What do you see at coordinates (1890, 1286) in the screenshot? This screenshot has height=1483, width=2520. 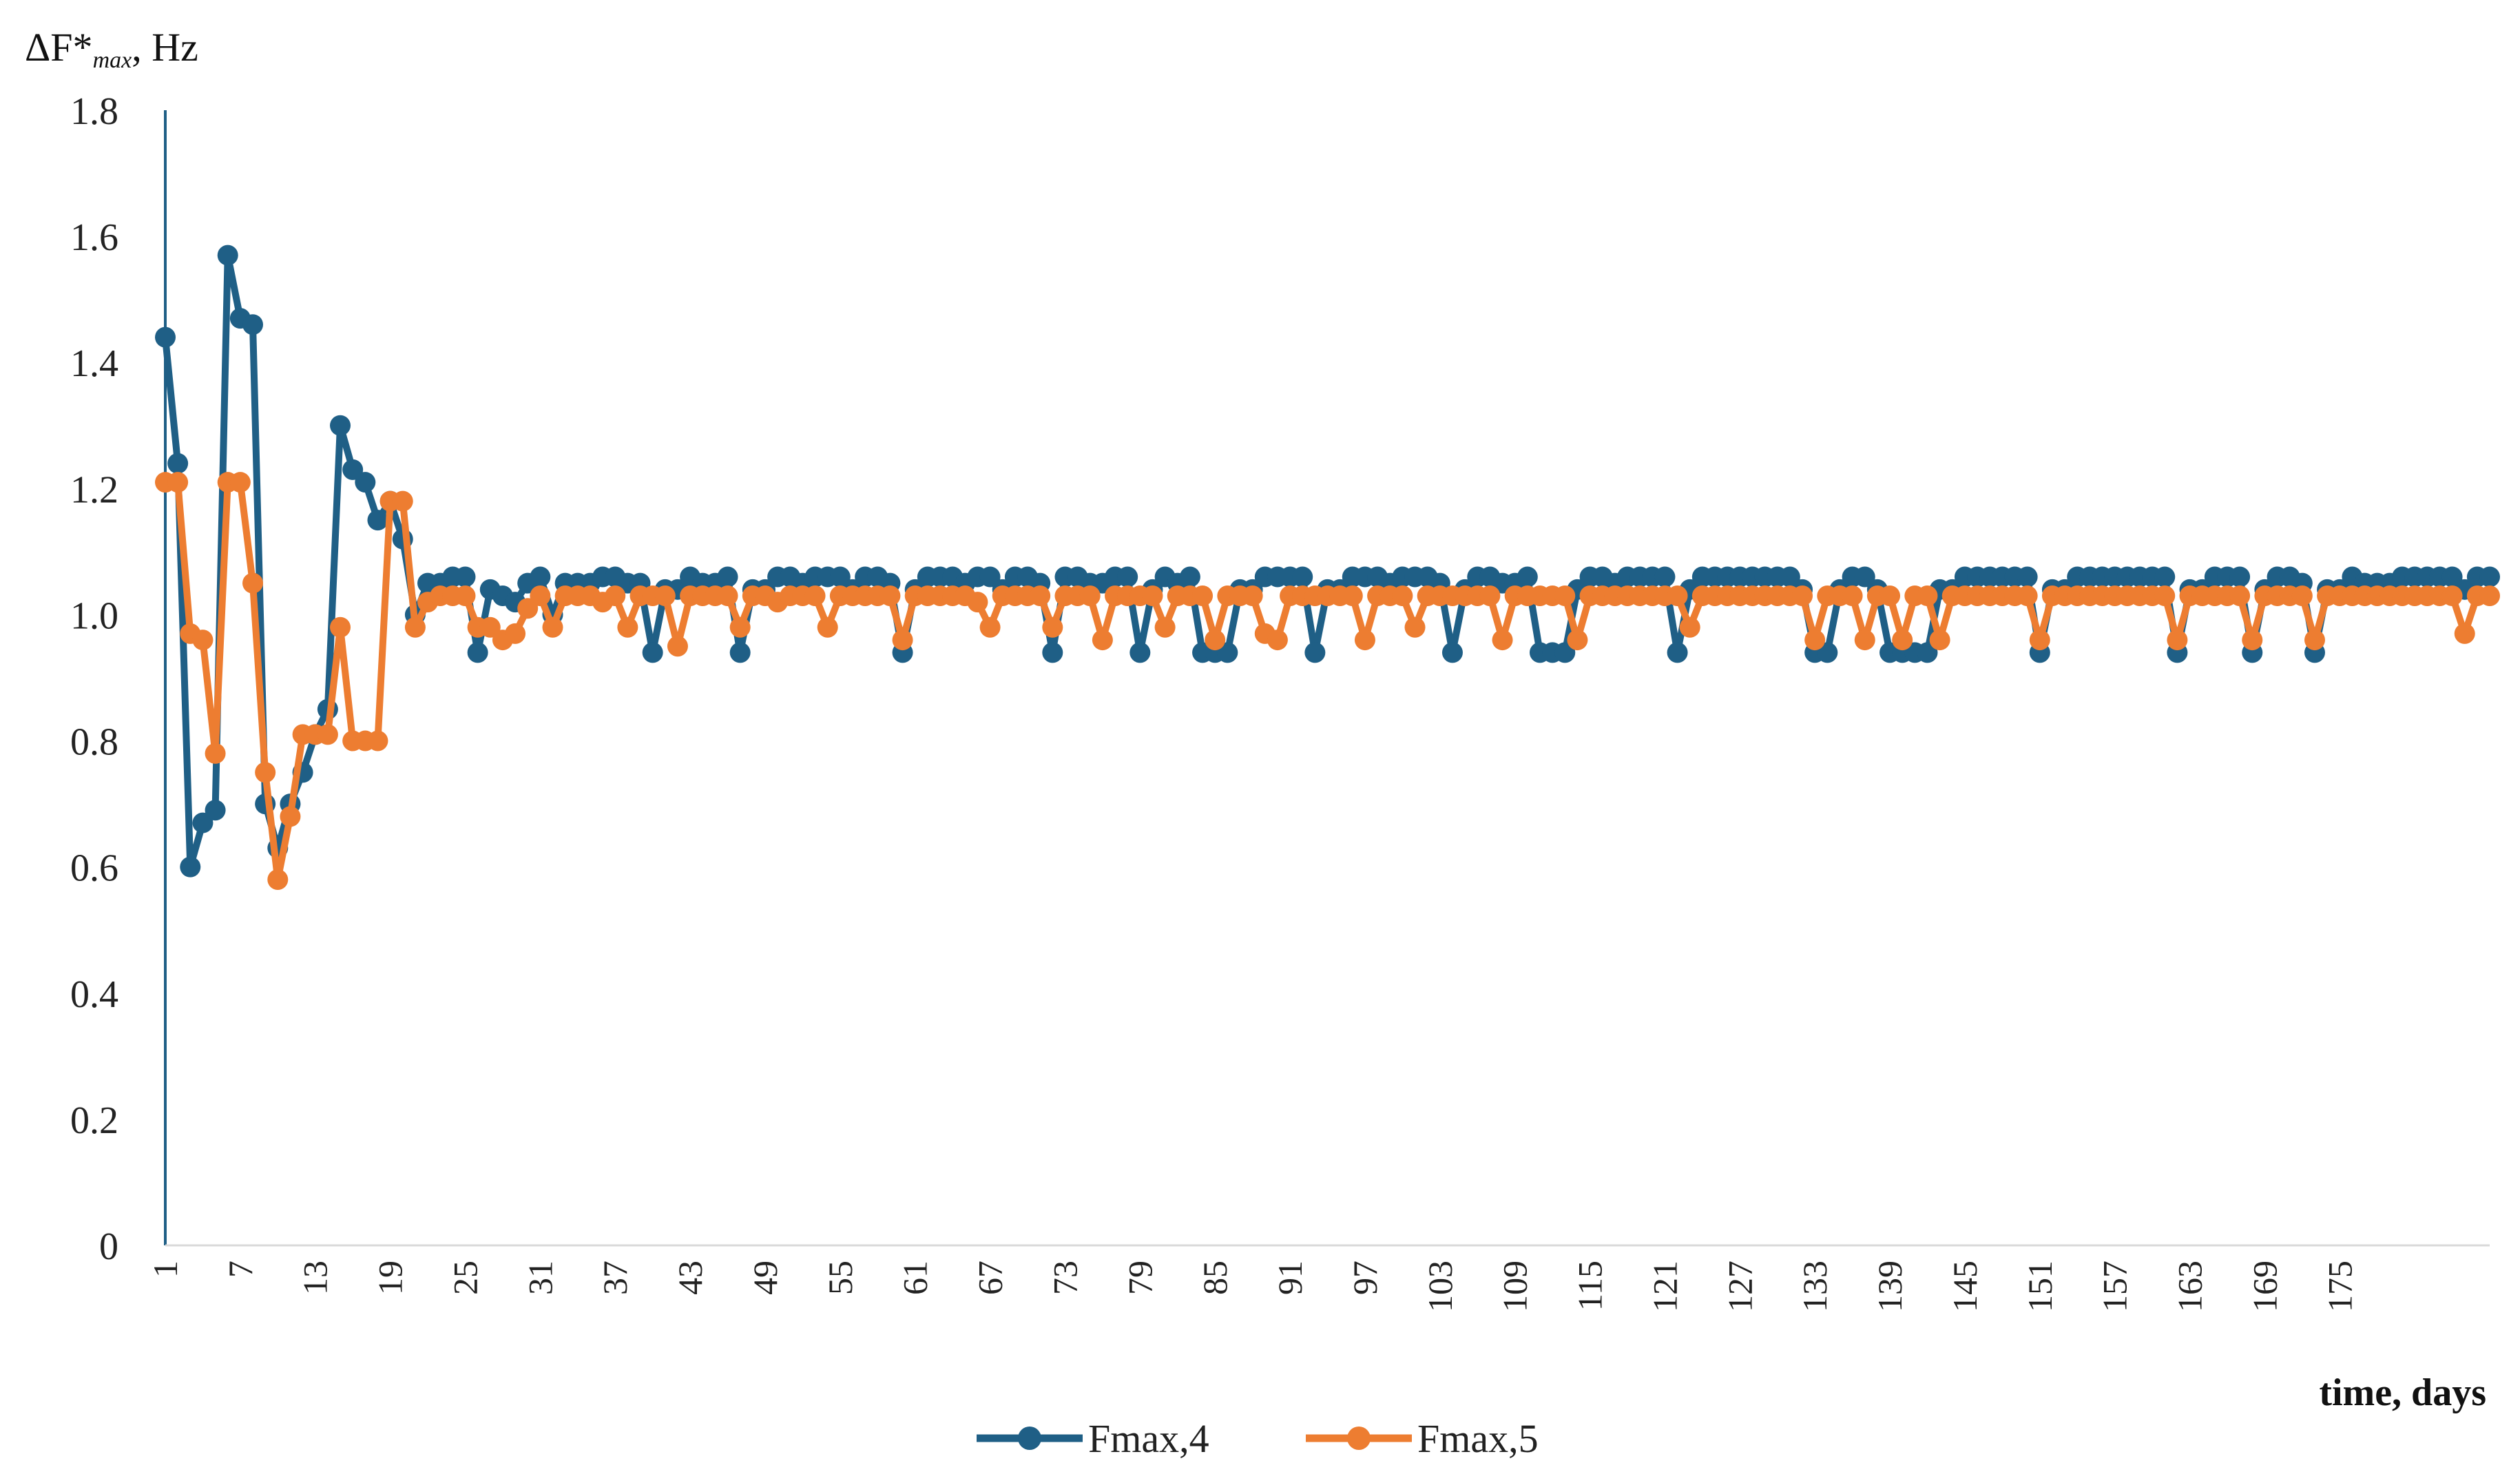 I see `x-tick-label: 139` at bounding box center [1890, 1286].